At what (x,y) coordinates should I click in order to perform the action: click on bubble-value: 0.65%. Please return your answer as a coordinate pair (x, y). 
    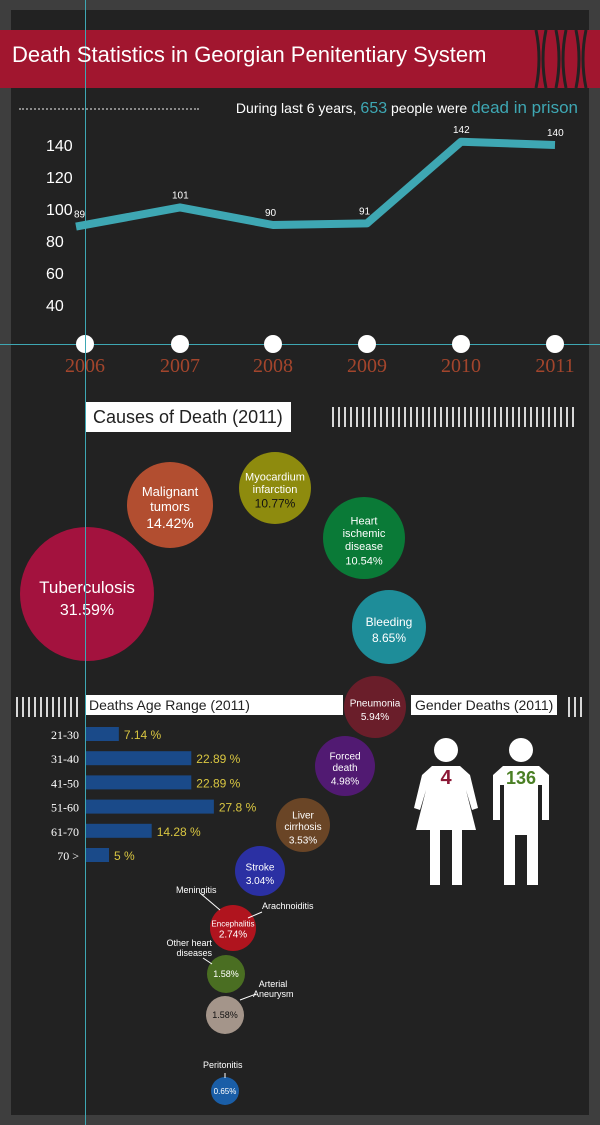
    Looking at the image, I should click on (225, 1091).